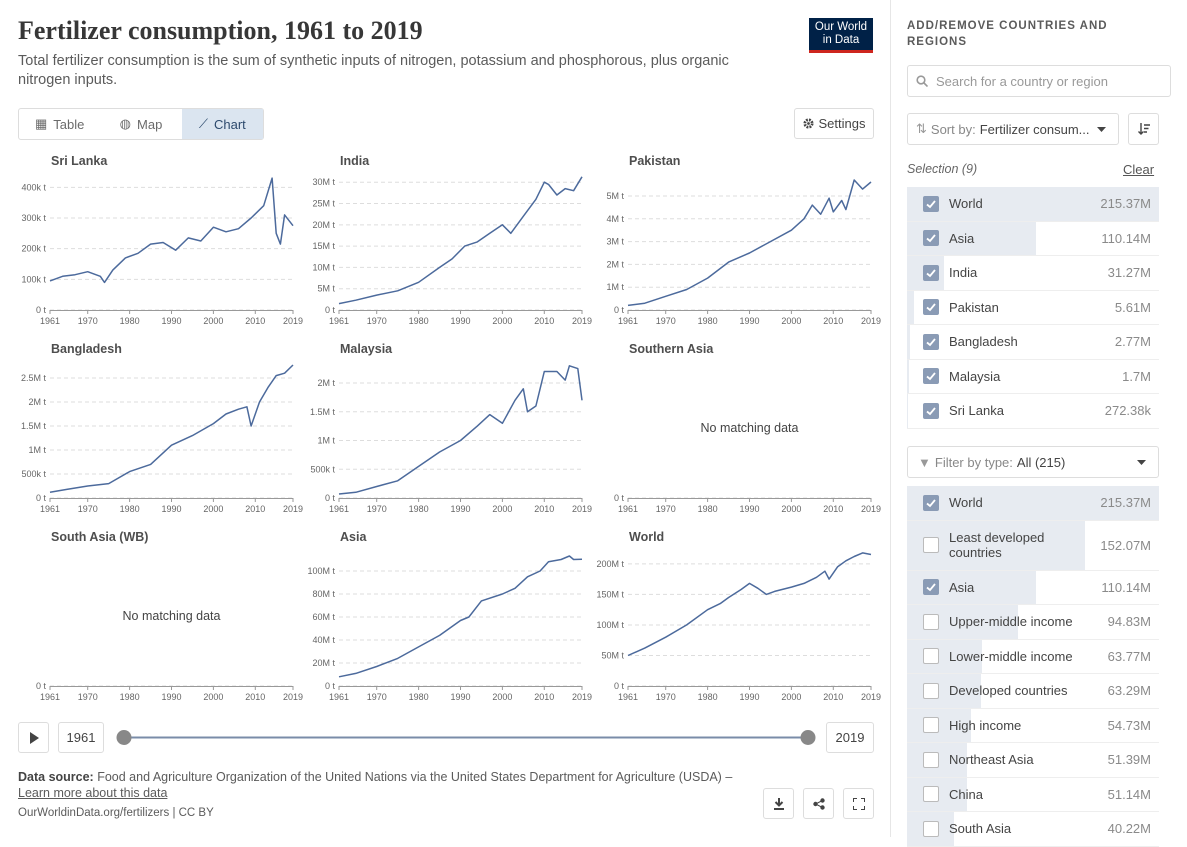 The width and height of the screenshot is (1187, 847). Describe the element at coordinates (339, 509) in the screenshot. I see `x-tick-label: 1961` at that location.